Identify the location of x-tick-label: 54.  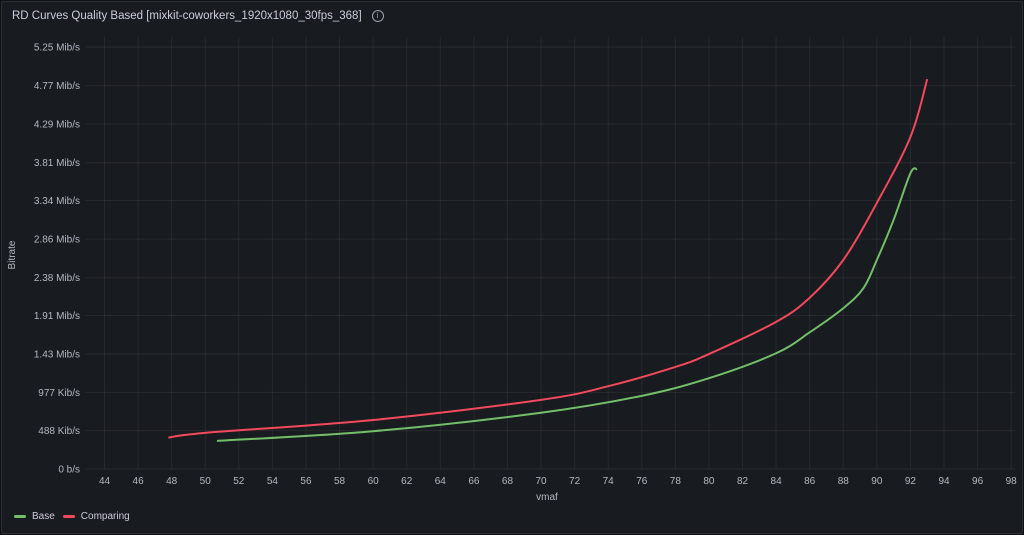
(273, 481).